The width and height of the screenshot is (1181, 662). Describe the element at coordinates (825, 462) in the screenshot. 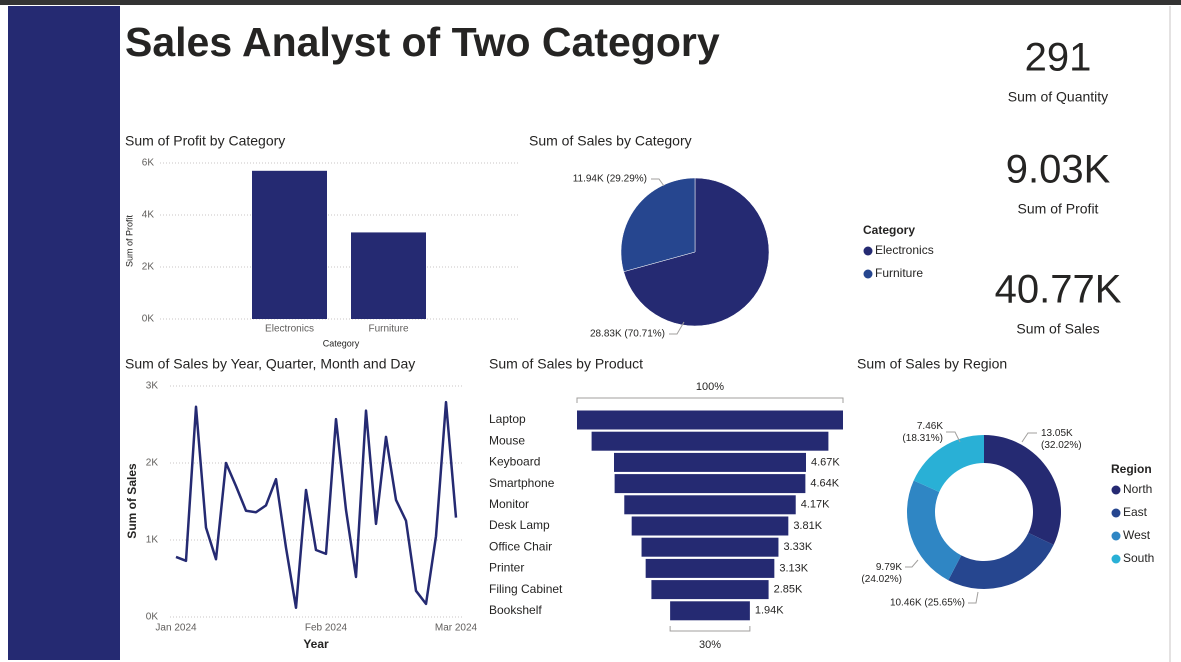

I see `data-label: 4.67K` at that location.